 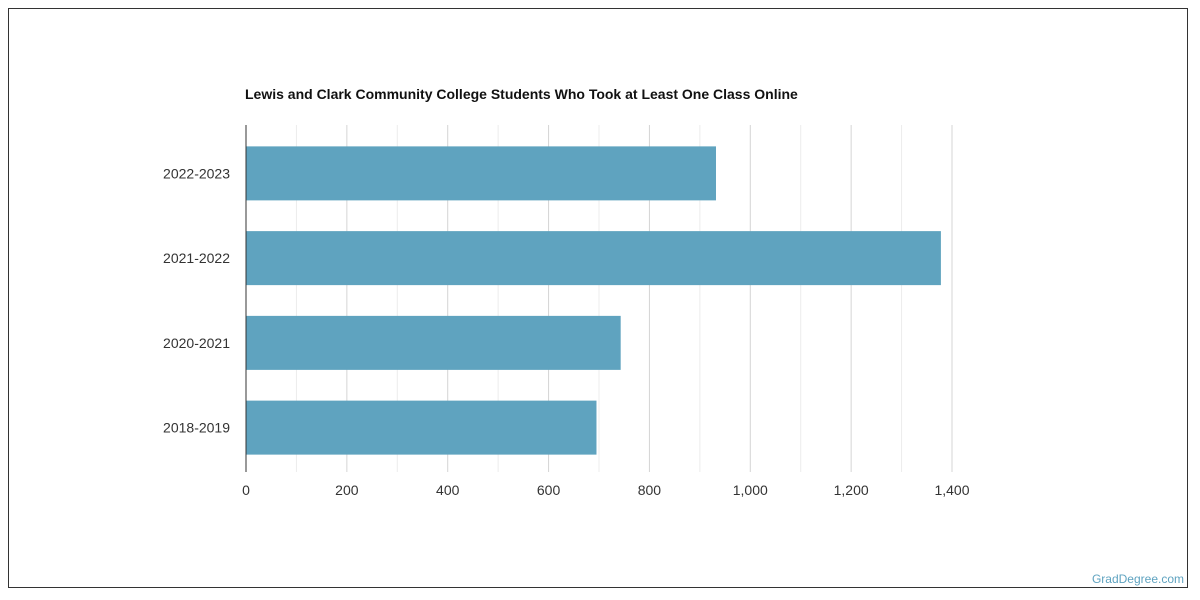 What do you see at coordinates (196, 300) in the screenshot?
I see `y-axis-labels: 2022-2023 2021-2022 2020-2021 2018-2019` at bounding box center [196, 300].